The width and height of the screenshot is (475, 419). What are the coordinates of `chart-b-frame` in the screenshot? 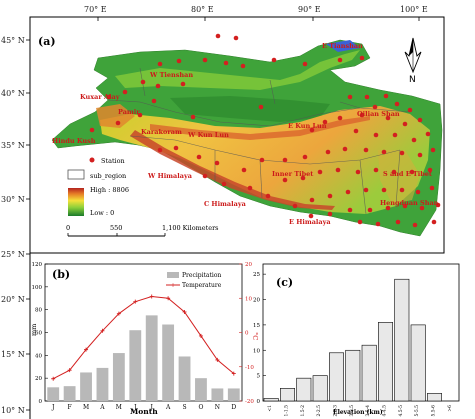 It's located at (143, 332).